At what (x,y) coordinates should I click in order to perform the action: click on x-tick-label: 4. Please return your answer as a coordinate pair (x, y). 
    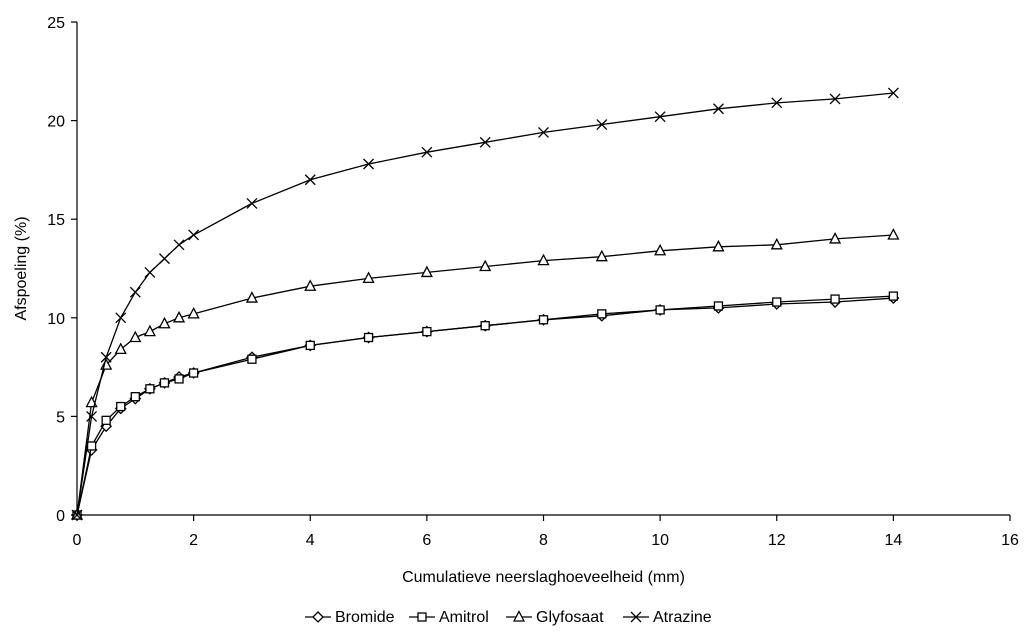
    Looking at the image, I should click on (310, 540).